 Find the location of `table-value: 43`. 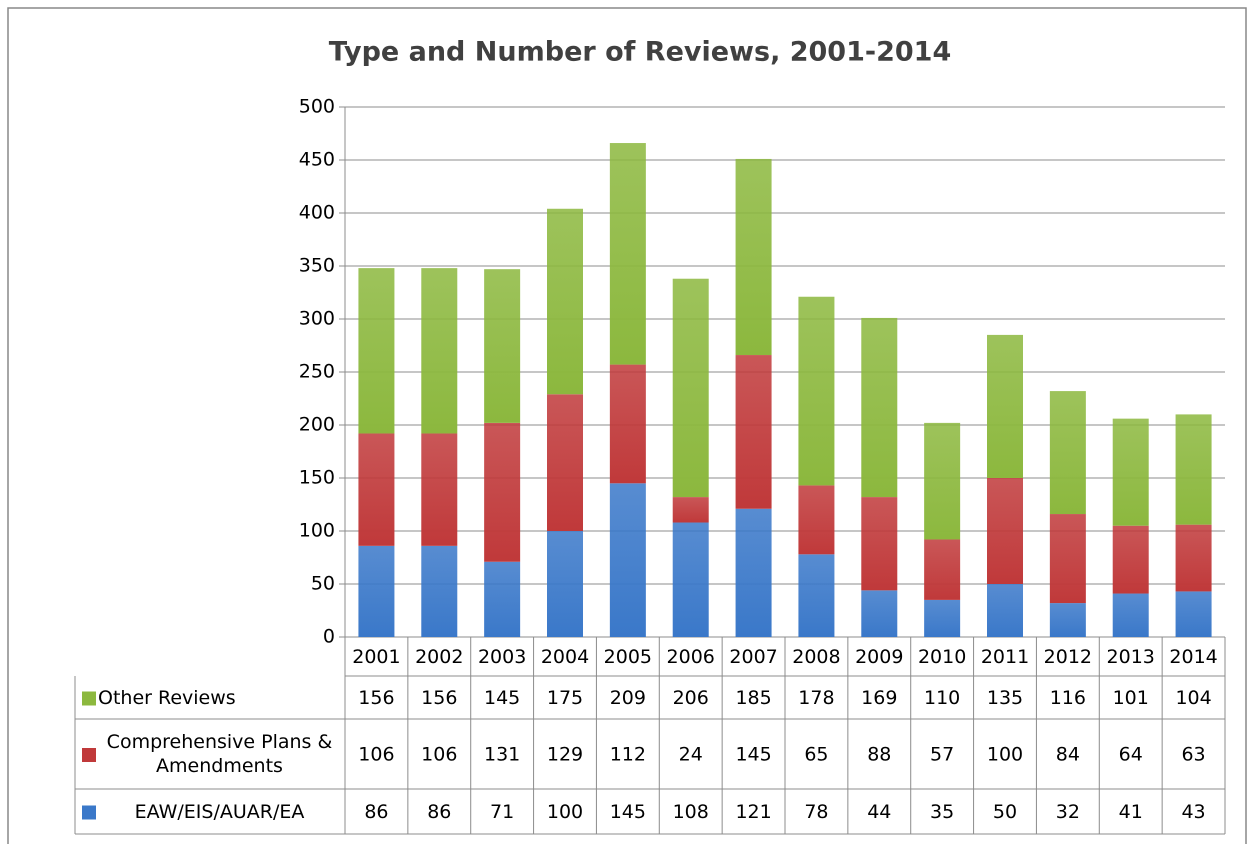

table-value: 43 is located at coordinates (1193, 812).